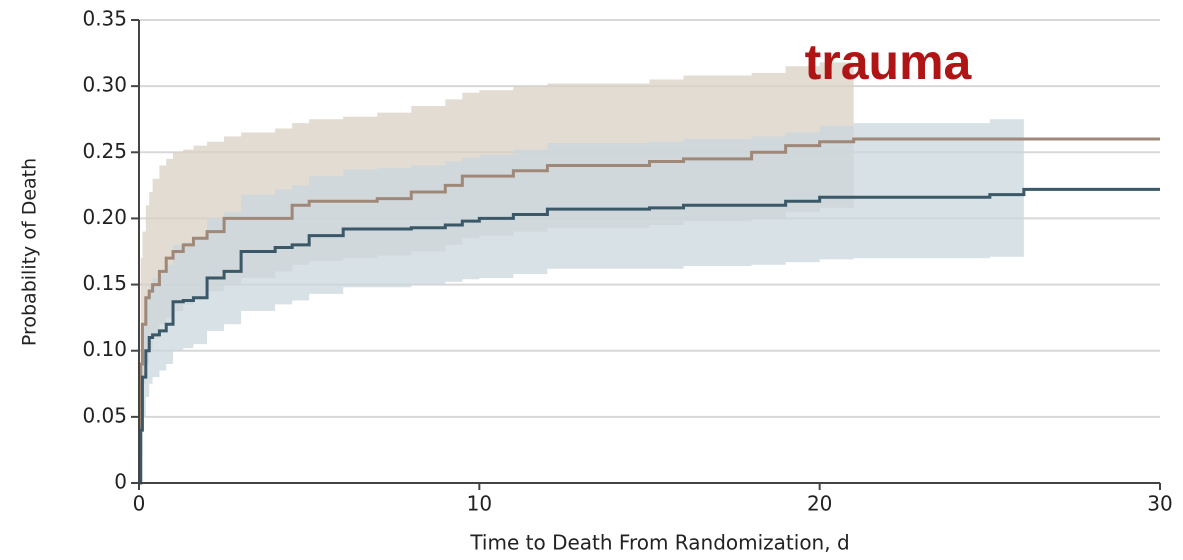 This screenshot has height=560, width=1183. I want to click on y-tick-label: 0.20, so click(104, 217).